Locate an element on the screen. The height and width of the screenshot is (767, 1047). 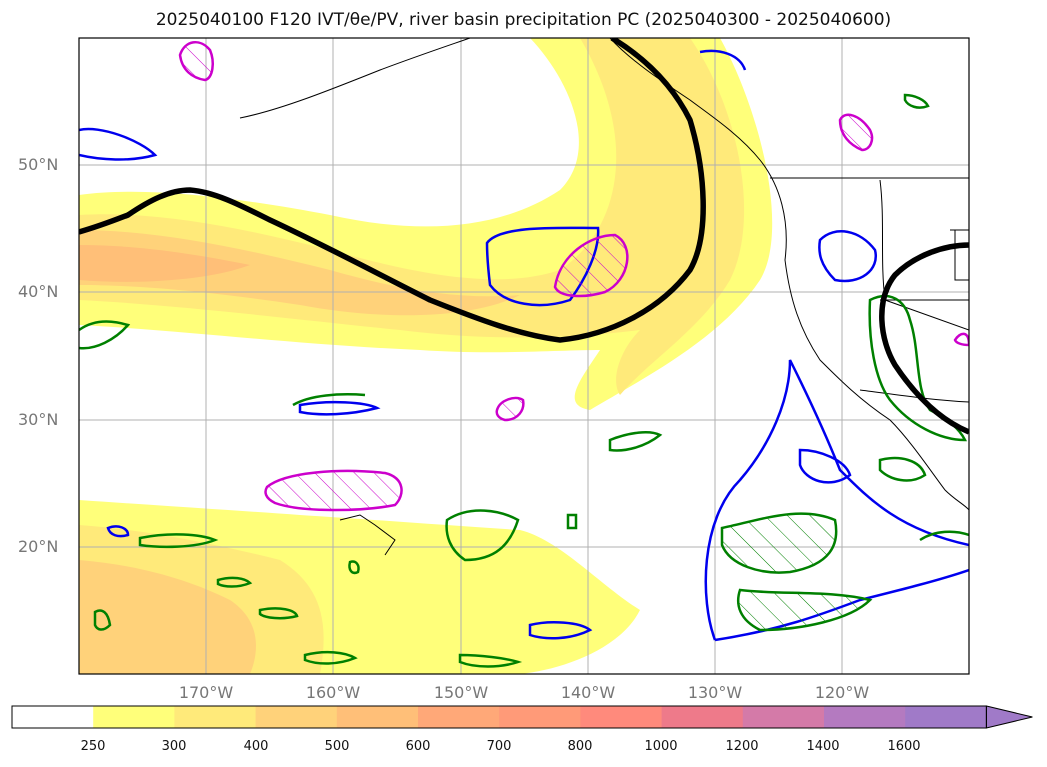
colorbar-label: 800 is located at coordinates (580, 746).